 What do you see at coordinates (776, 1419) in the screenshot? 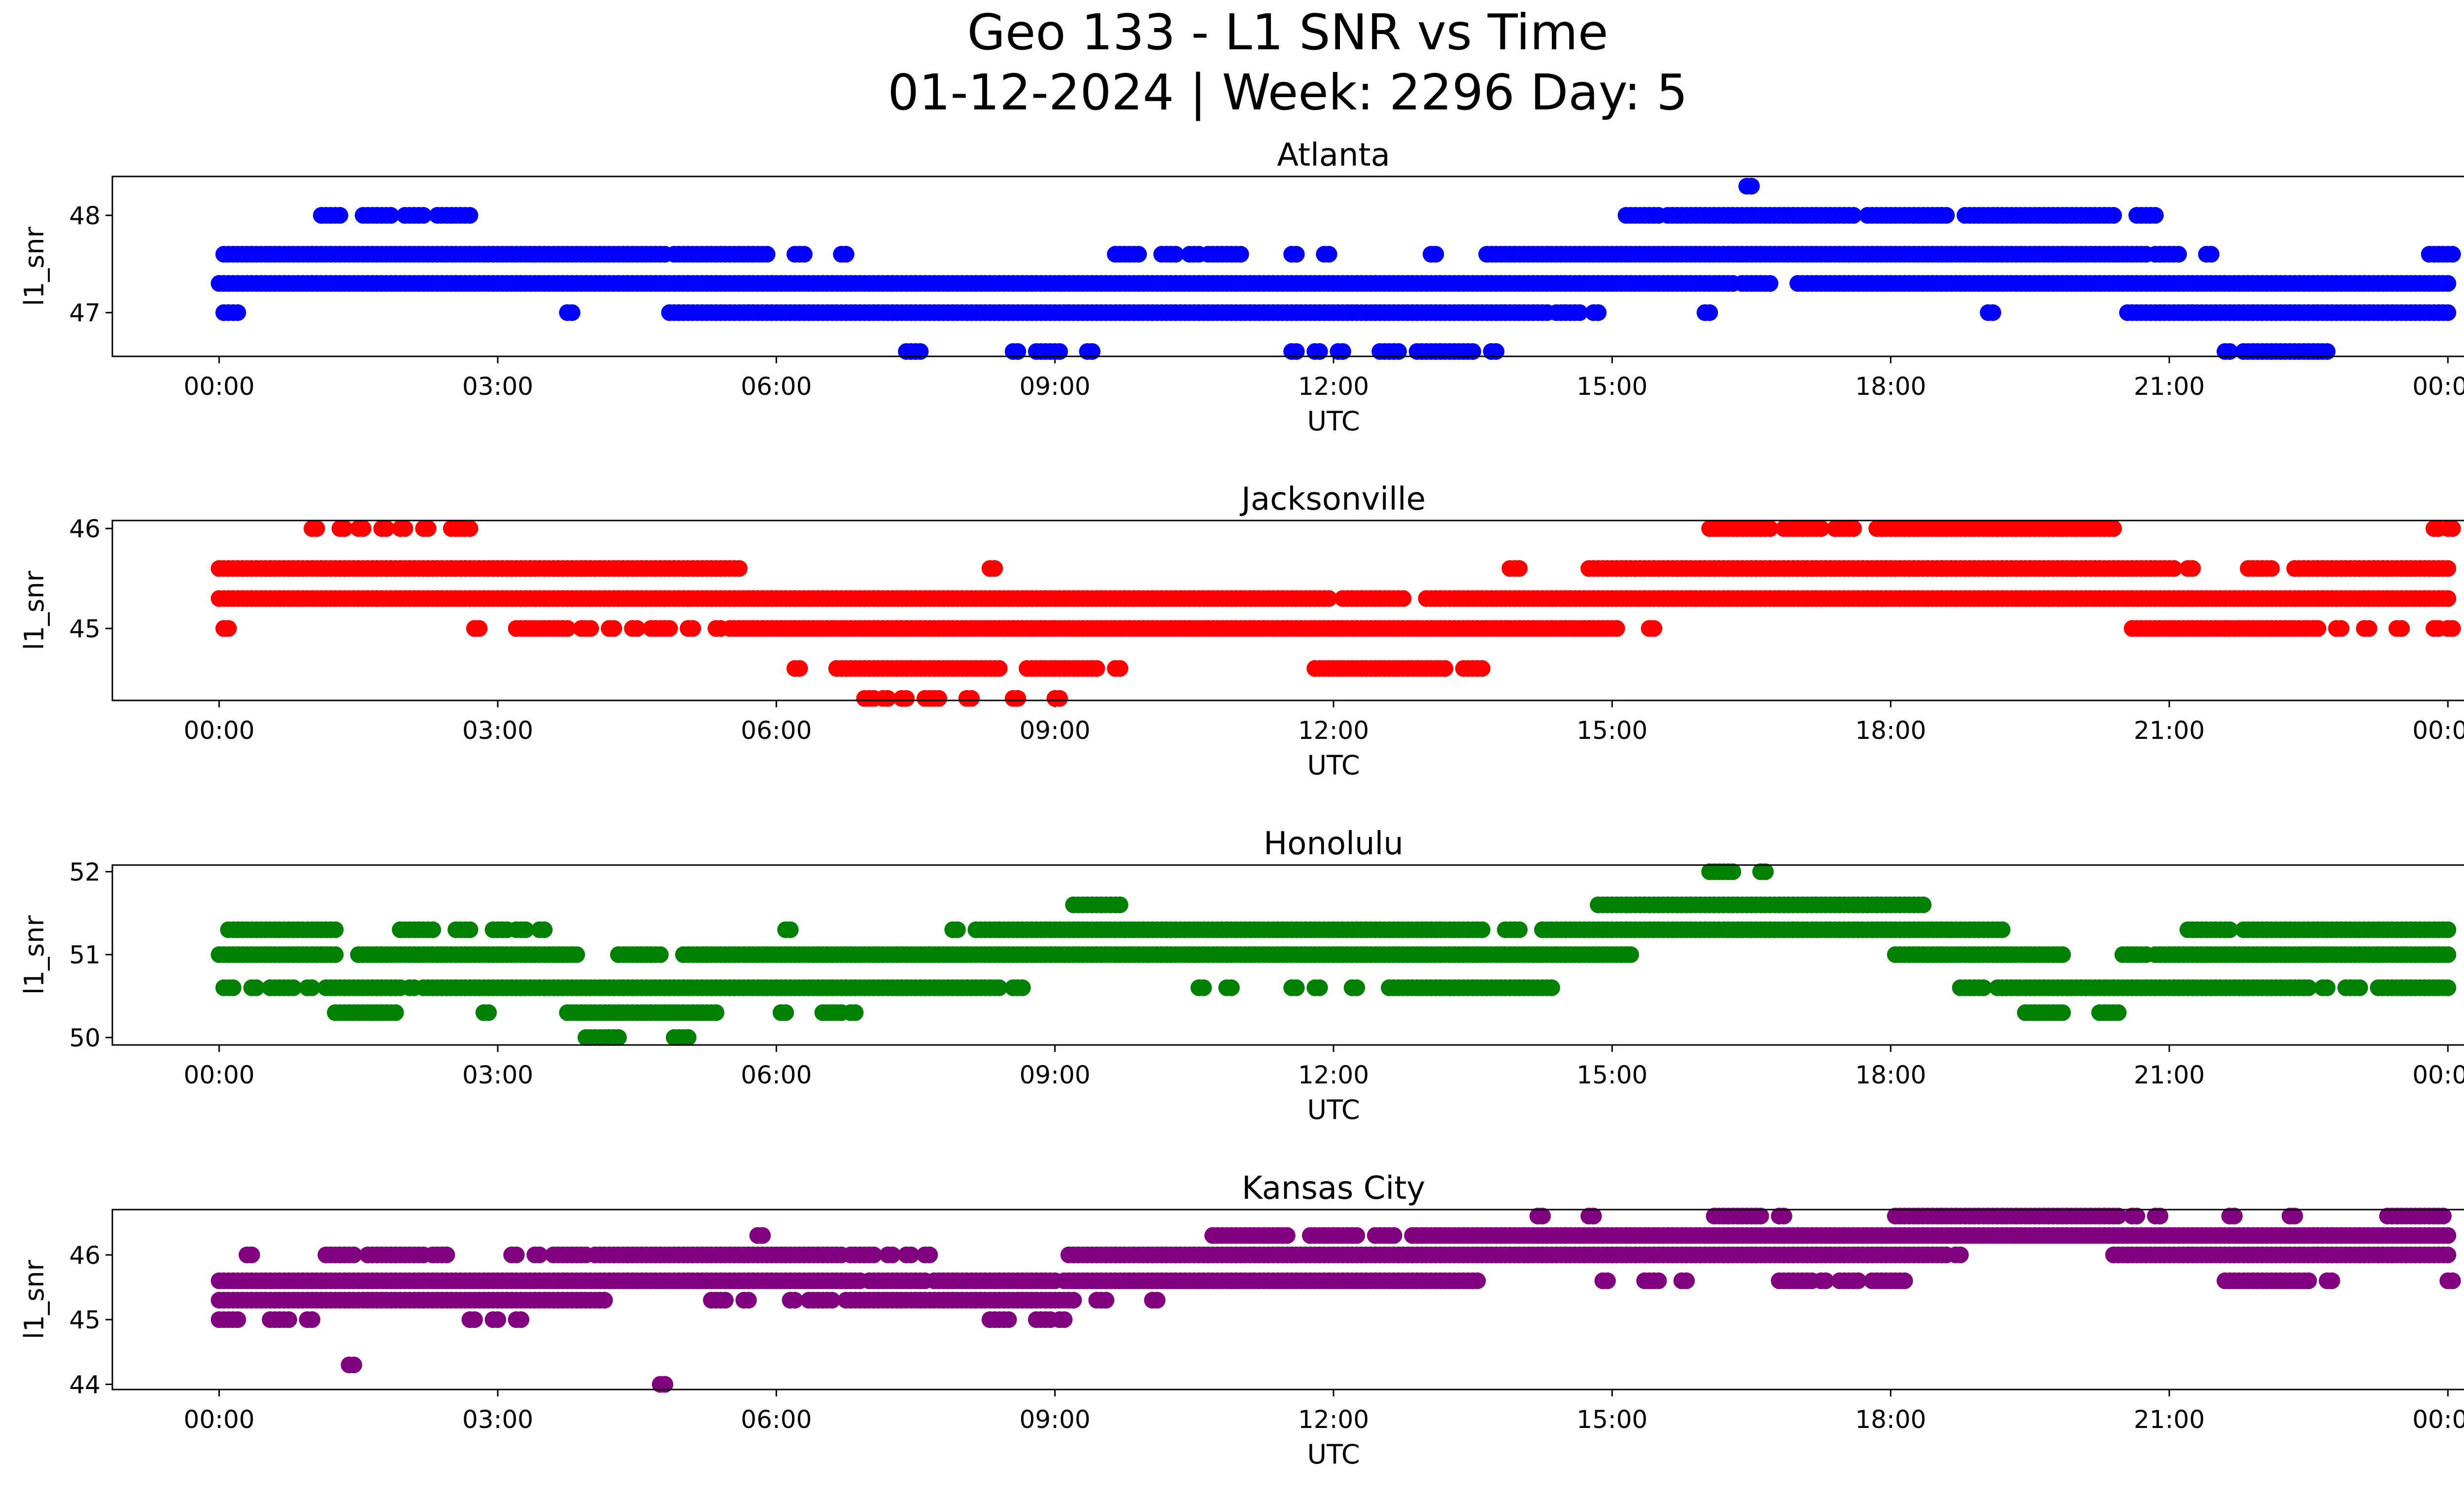
I see `x-tick-label: 06:00` at bounding box center [776, 1419].